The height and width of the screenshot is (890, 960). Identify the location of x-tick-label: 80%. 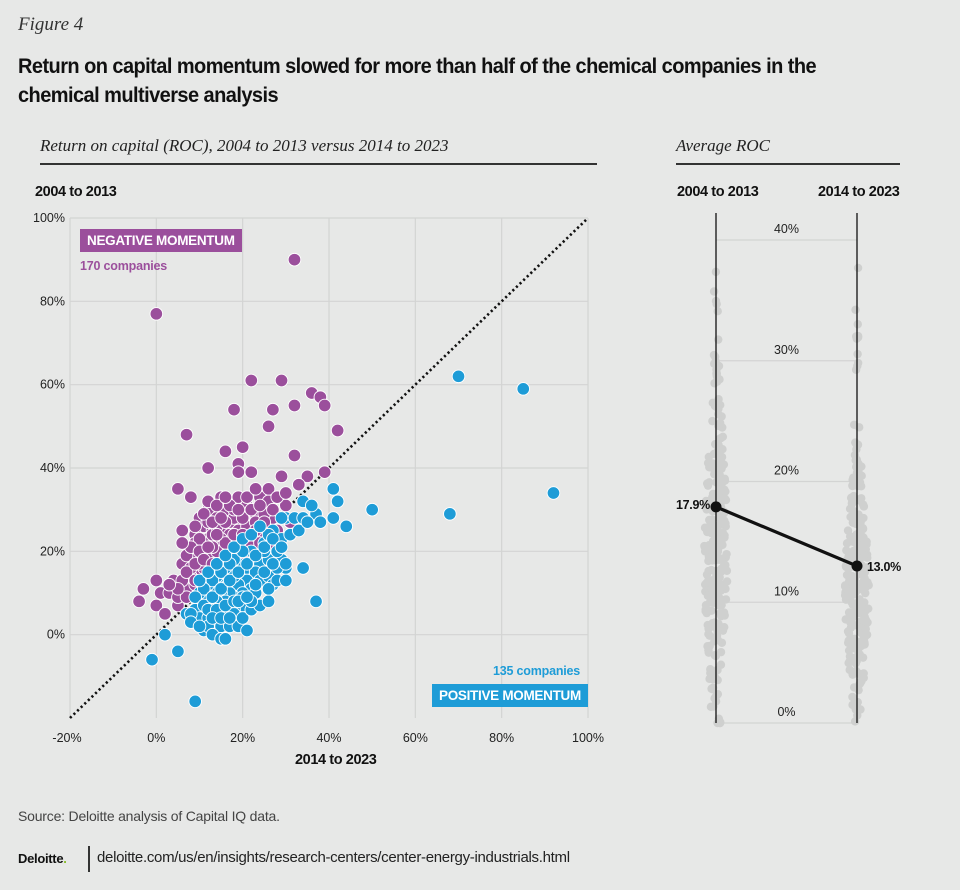
(501, 738).